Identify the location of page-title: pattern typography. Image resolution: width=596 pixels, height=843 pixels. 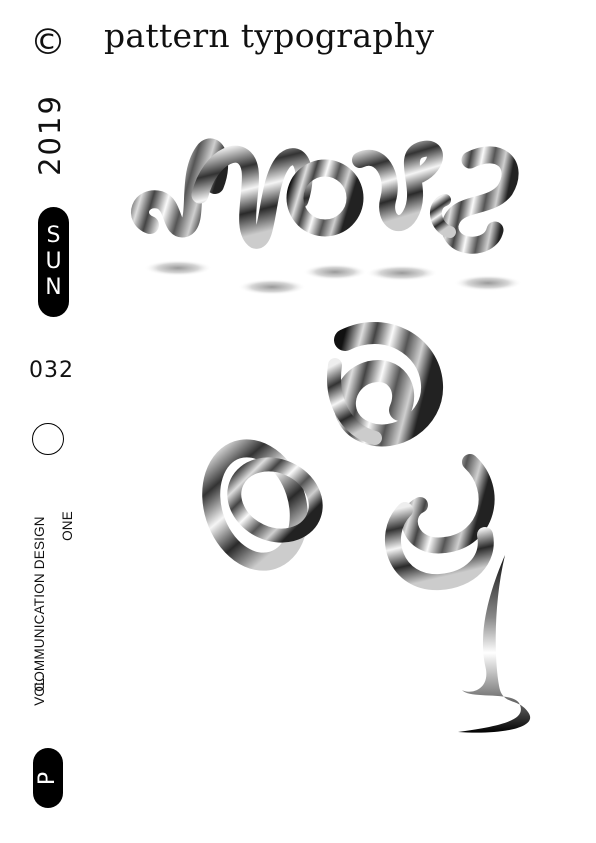
(269, 35).